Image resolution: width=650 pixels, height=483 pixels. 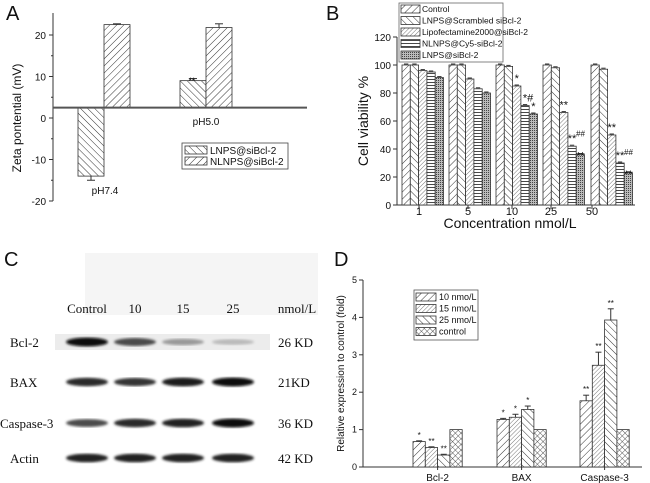 What do you see at coordinates (295, 458) in the screenshot?
I see `molecular-weight-label: 42 KD` at bounding box center [295, 458].